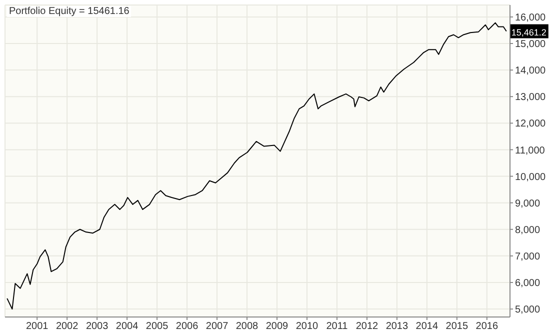  What do you see at coordinates (530, 71) in the screenshot?
I see `y-tick-label: 14,000` at bounding box center [530, 71].